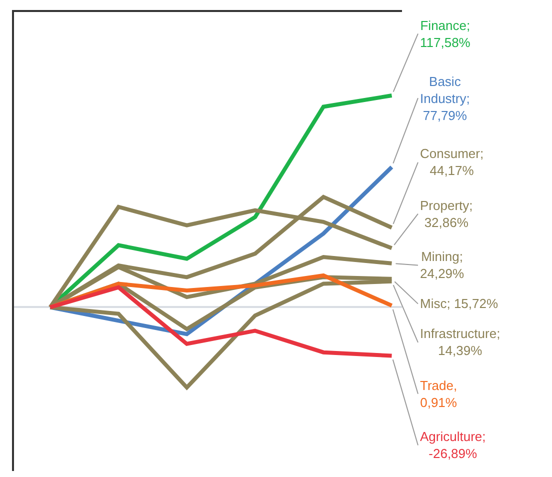  I want to click on text: Misc; 15,72%, so click(459, 303).